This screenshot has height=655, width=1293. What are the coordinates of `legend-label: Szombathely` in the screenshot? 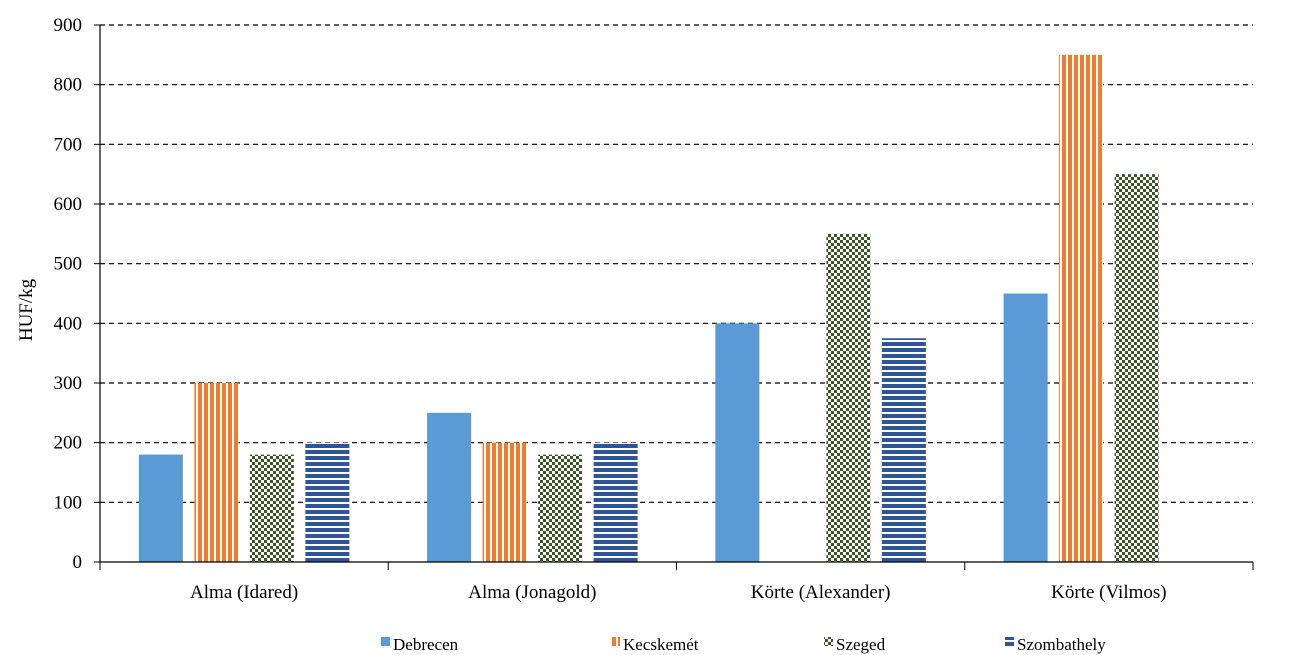 It's located at (1061, 644).